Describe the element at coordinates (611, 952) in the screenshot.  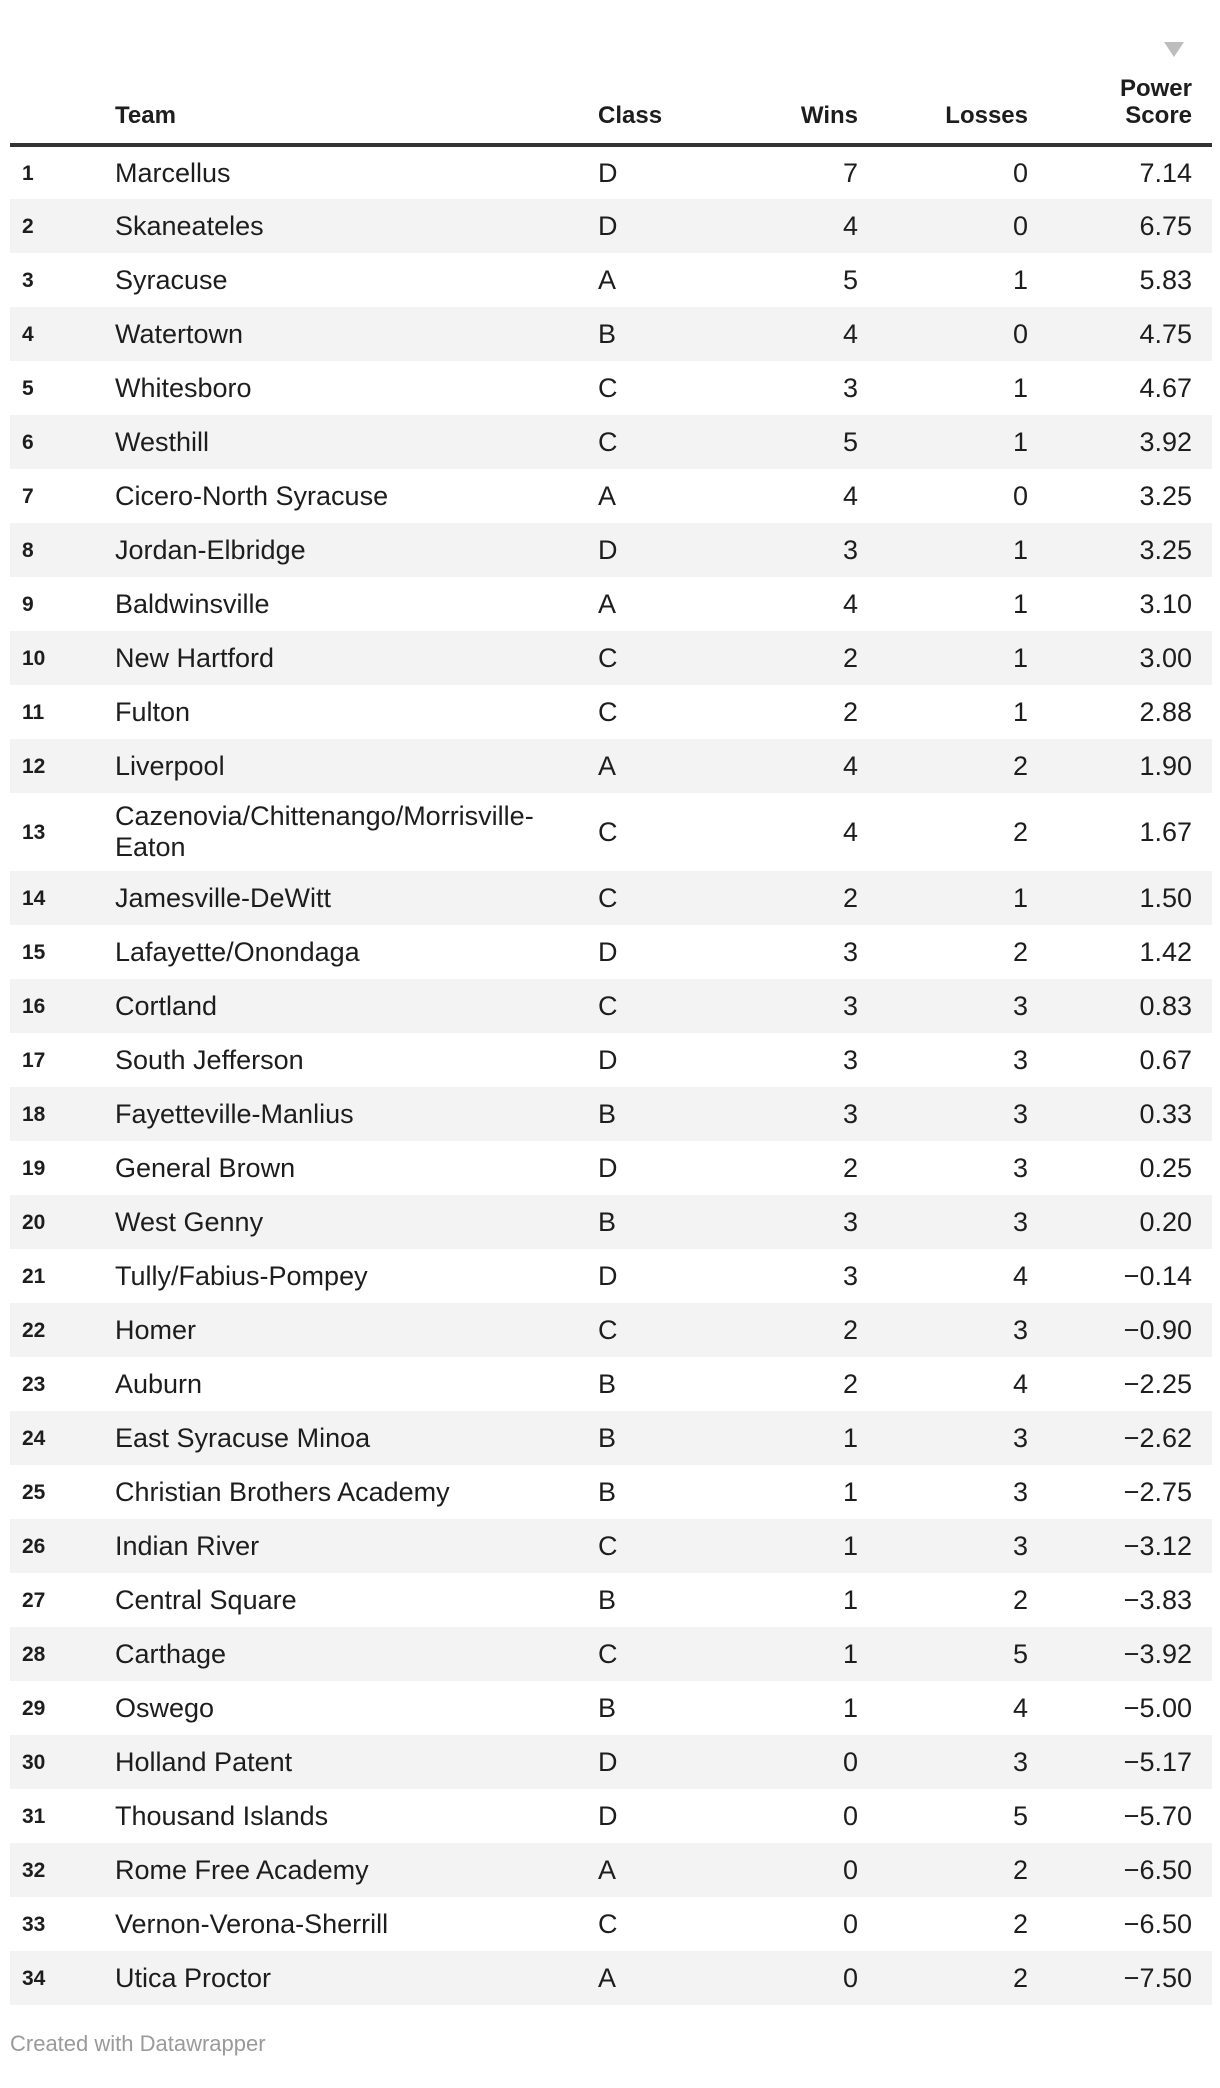
I see `table-row: 15 Lafayette/Onondaga D 3 2 1.42` at that location.